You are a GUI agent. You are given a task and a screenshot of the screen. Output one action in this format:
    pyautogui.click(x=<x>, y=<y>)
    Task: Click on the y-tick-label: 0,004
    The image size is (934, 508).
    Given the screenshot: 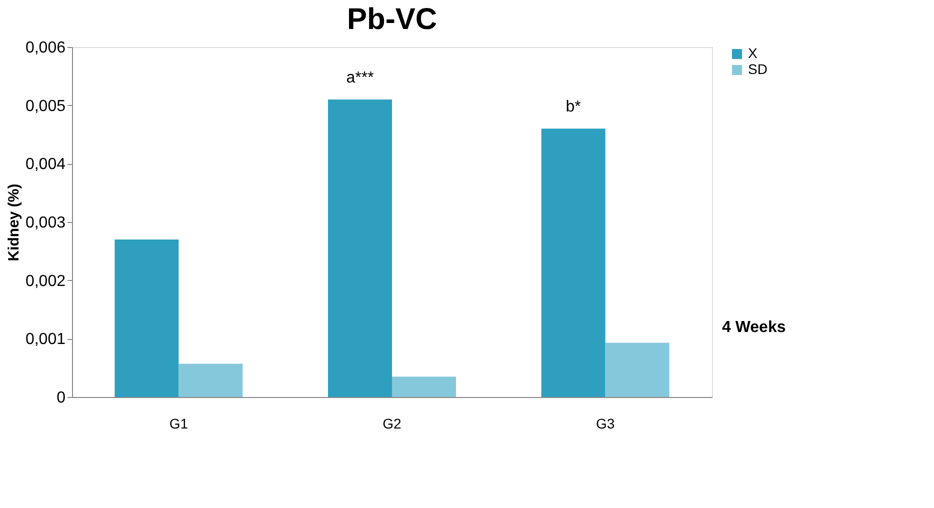 What is the action you would take?
    pyautogui.click(x=45, y=165)
    